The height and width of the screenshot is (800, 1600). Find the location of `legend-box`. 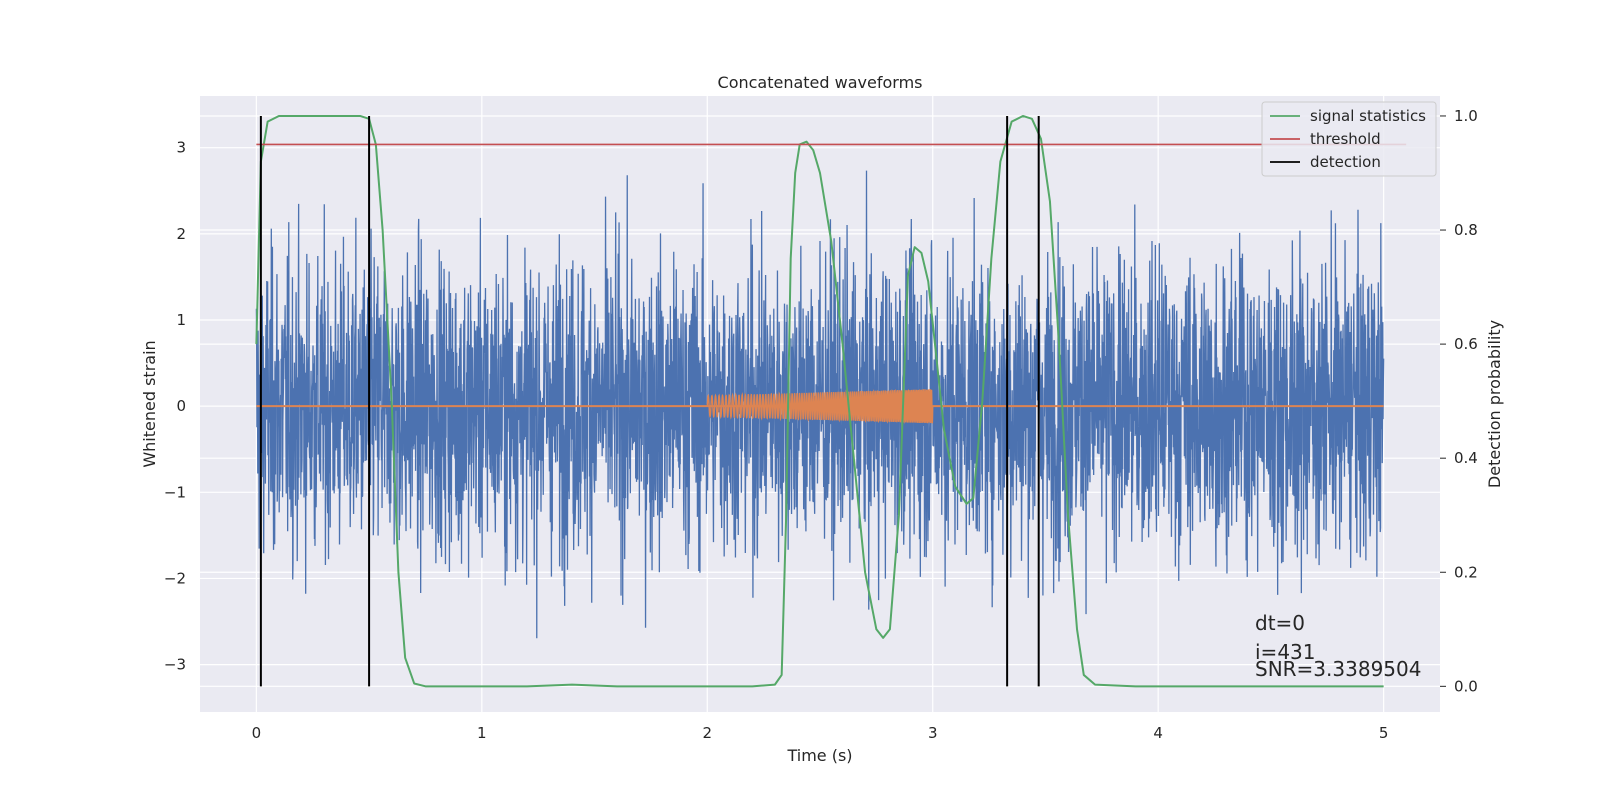

legend-box is located at coordinates (1349, 139).